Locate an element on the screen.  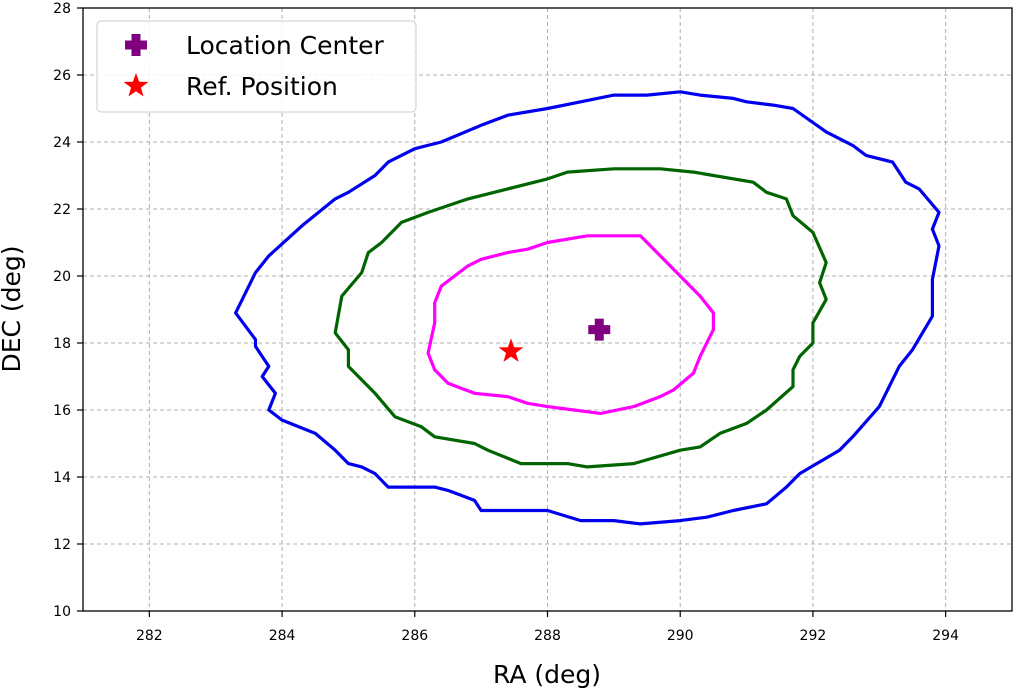
y-tick-label: 22 is located at coordinates (62, 210).